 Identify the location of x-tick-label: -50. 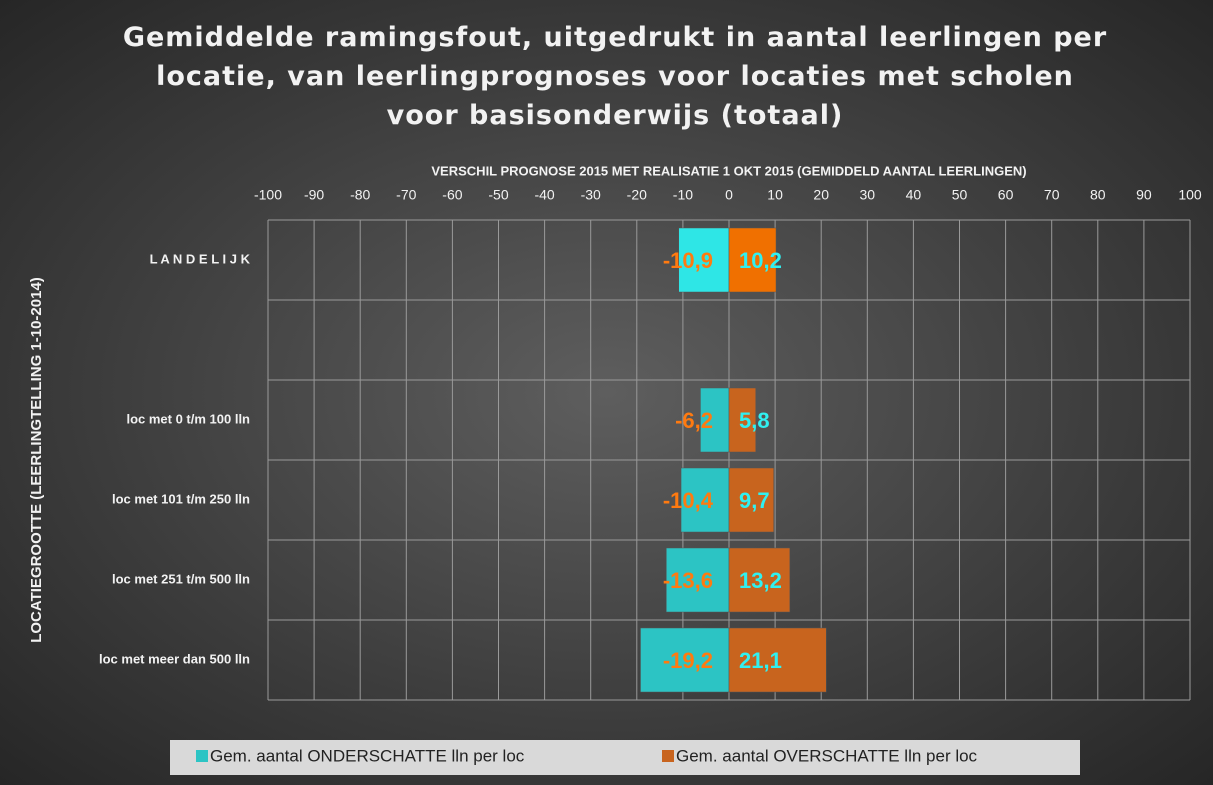
(498, 195).